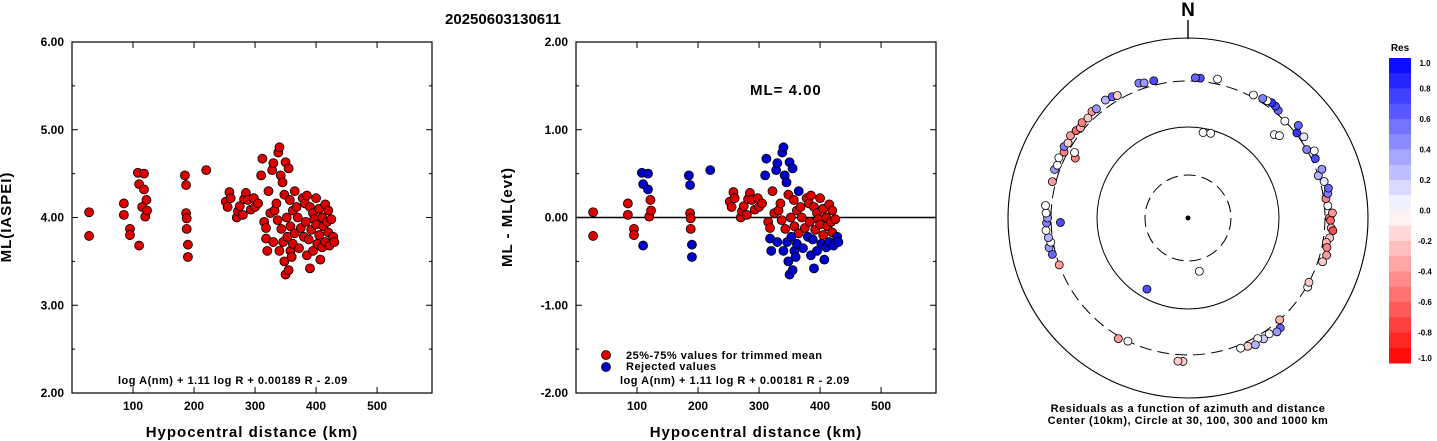 The height and width of the screenshot is (441, 1437). What do you see at coordinates (557, 218) in the screenshot?
I see `y-tick-label: 0.00` at bounding box center [557, 218].